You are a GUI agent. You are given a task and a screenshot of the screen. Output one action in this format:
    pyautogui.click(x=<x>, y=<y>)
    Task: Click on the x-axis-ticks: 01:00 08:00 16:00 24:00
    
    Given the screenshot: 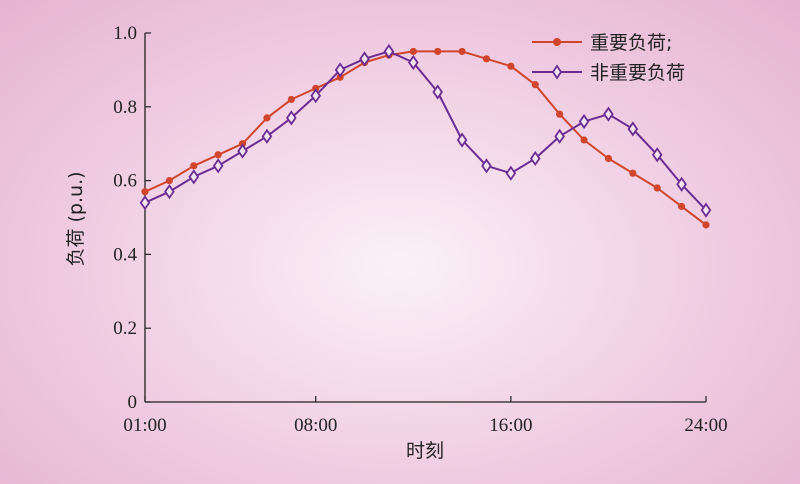 What is the action you would take?
    pyautogui.click(x=425, y=416)
    